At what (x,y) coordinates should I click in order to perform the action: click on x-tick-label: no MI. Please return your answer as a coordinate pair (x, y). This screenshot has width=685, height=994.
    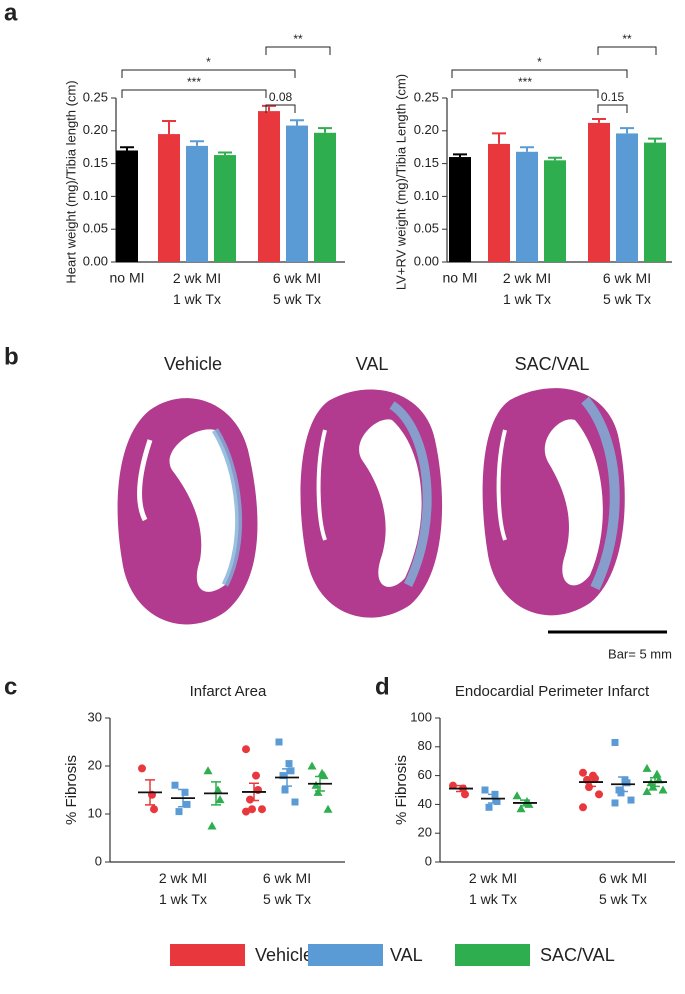
    Looking at the image, I should click on (126, 278).